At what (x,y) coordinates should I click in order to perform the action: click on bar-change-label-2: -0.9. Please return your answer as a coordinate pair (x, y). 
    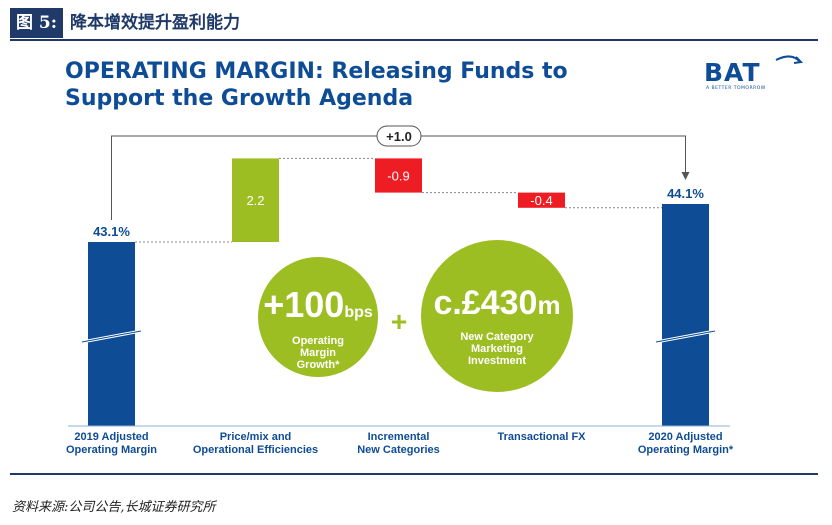
    Looking at the image, I should click on (398, 176).